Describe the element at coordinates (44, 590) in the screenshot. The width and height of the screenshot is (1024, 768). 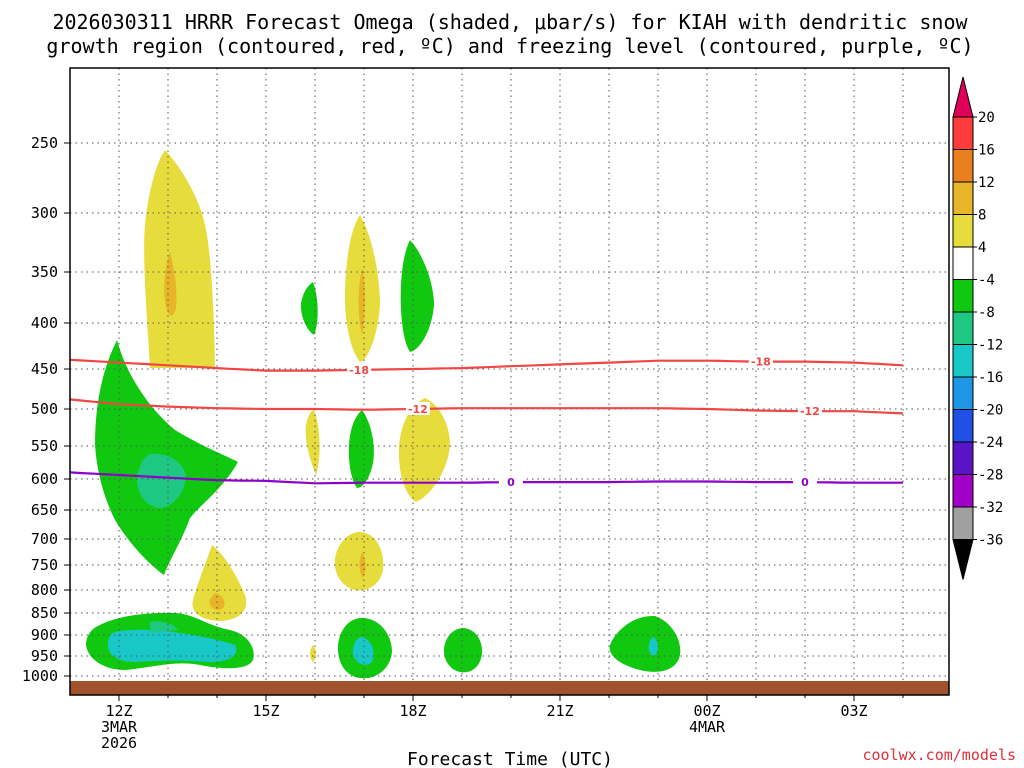
I see `y-tick-label: 800` at that location.